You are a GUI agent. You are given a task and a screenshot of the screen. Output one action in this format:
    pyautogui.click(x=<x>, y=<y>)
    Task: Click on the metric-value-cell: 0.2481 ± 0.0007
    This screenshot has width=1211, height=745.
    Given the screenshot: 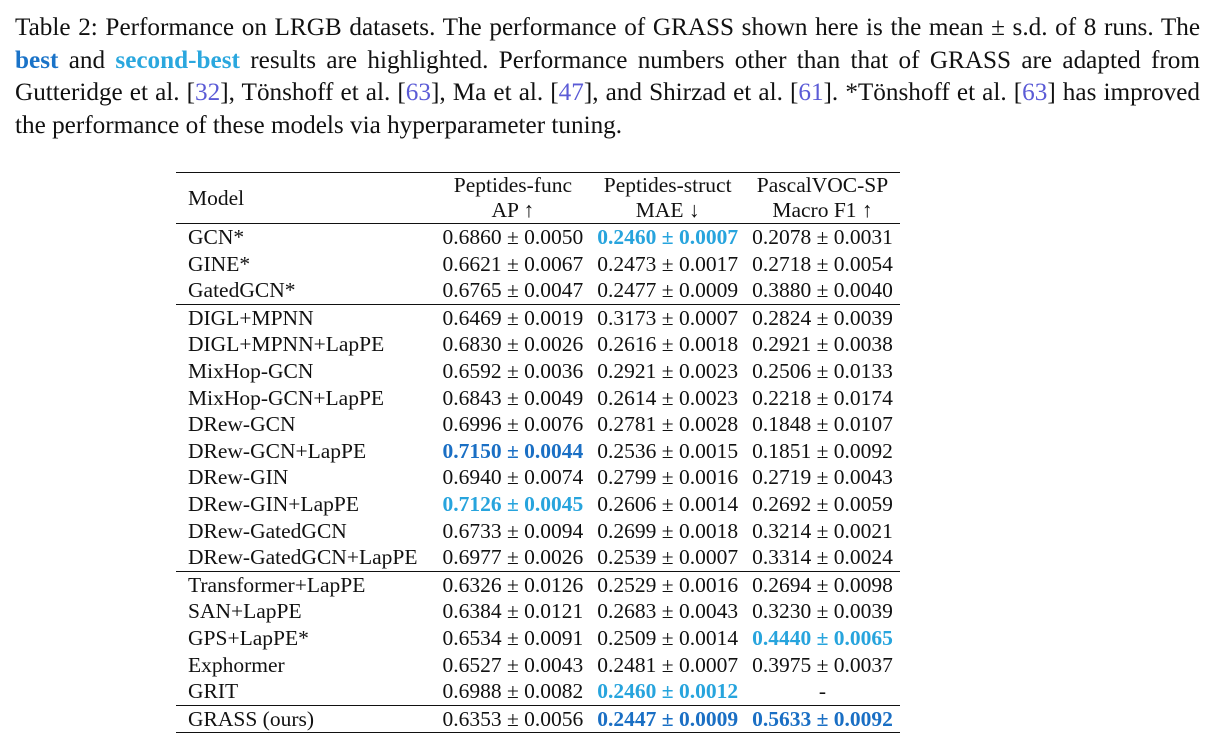 What is the action you would take?
    pyautogui.click(x=668, y=664)
    